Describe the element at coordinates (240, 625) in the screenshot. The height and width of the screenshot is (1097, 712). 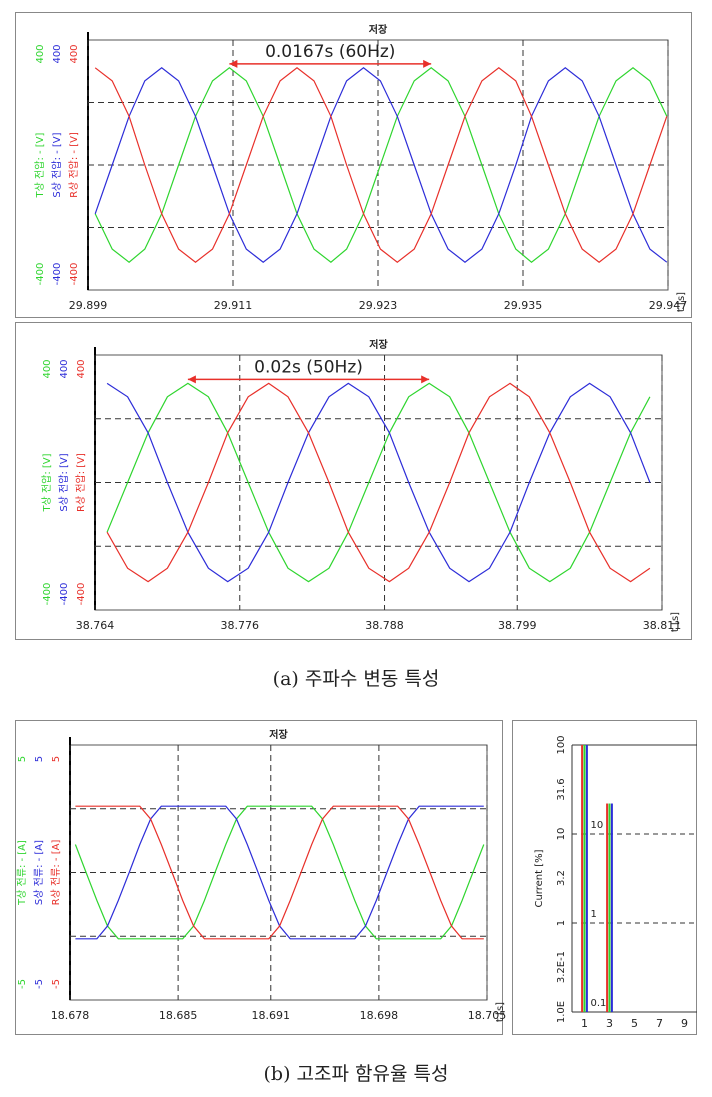
I see `x-tick-label: 38.776` at that location.